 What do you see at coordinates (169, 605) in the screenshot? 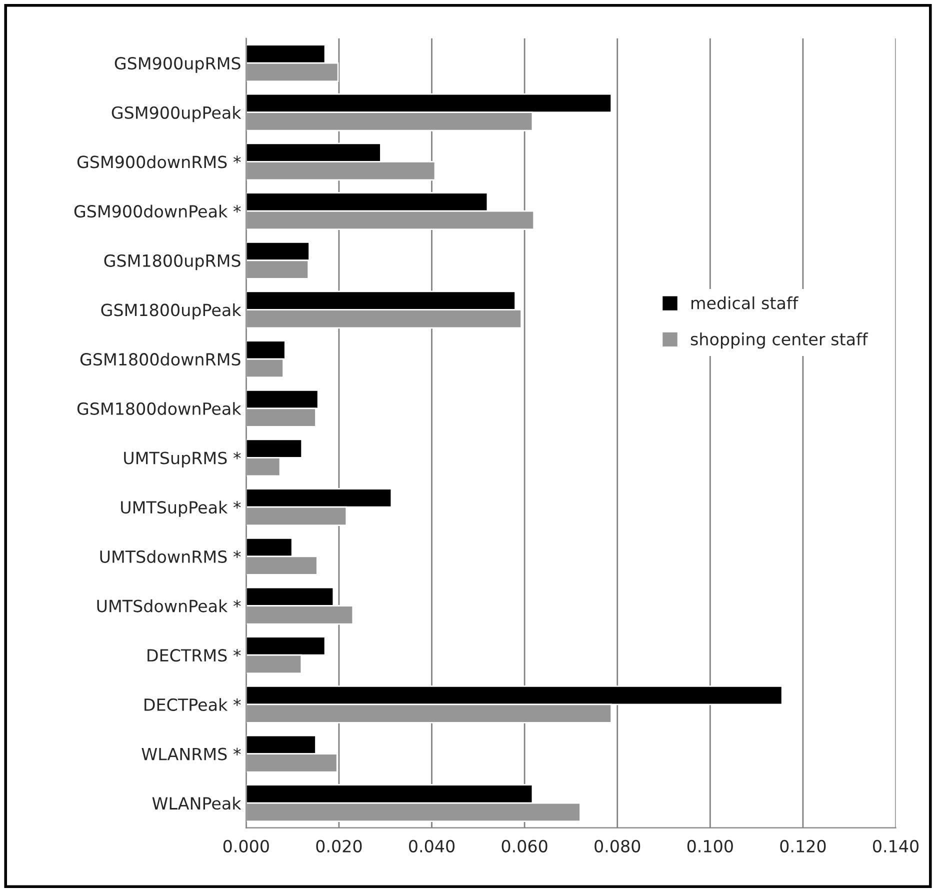
I see `y-tick-label: UMTSdownPeak *` at bounding box center [169, 605].